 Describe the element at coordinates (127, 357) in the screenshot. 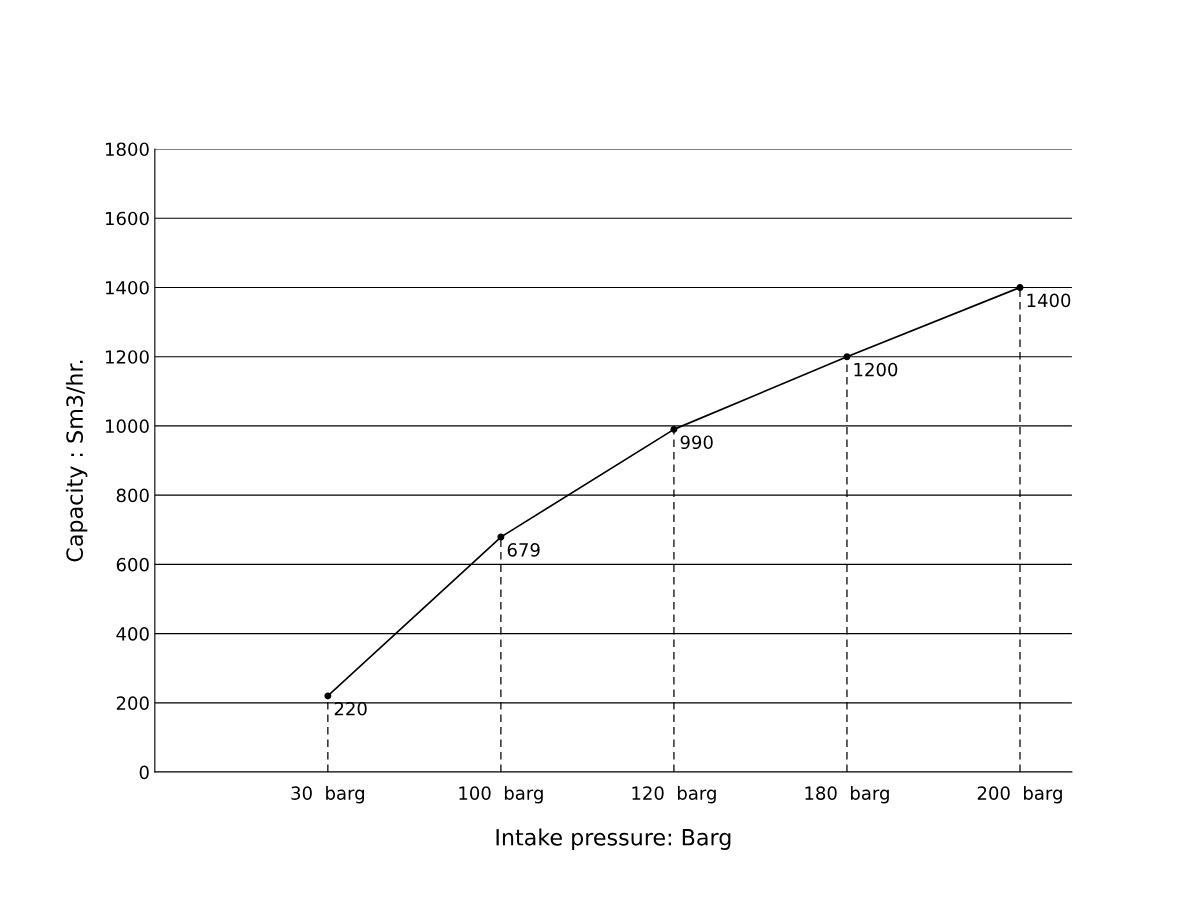

I see `y-tick-label: 1200` at that location.